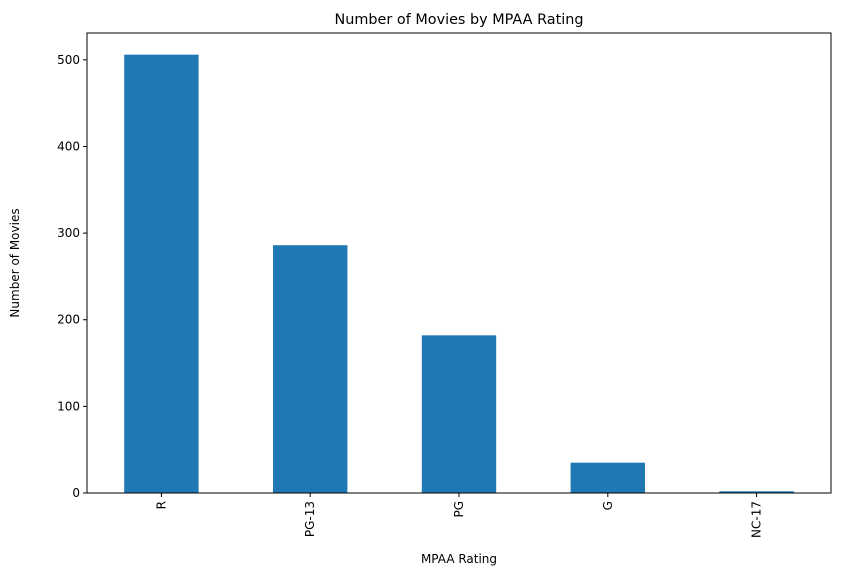 This screenshot has width=850, height=581. I want to click on bar-g, so click(607, 477).